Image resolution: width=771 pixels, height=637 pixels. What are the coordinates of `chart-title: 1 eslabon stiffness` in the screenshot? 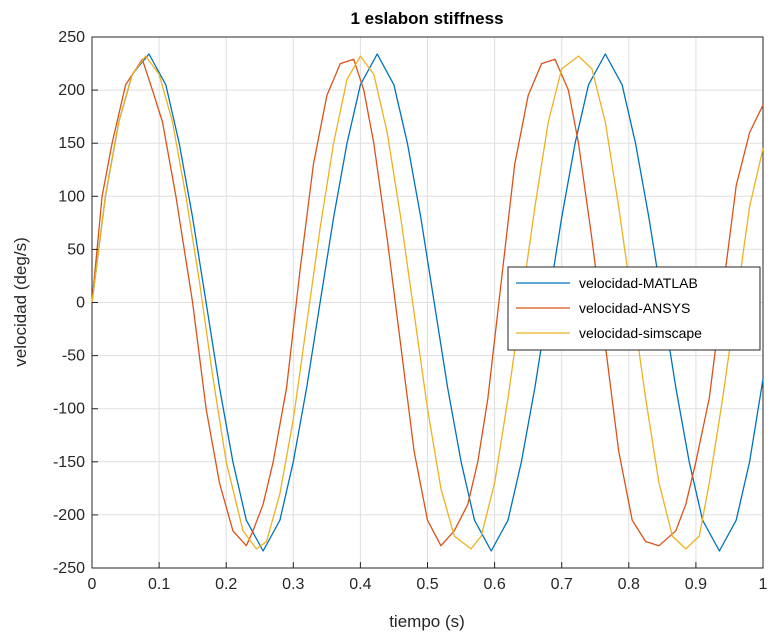 It's located at (426, 18).